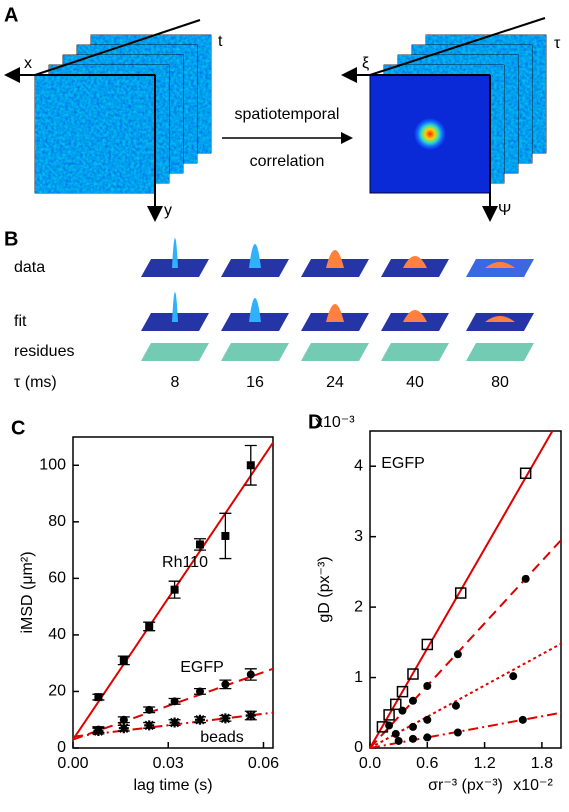  I want to click on row-label: residues, so click(44, 351).